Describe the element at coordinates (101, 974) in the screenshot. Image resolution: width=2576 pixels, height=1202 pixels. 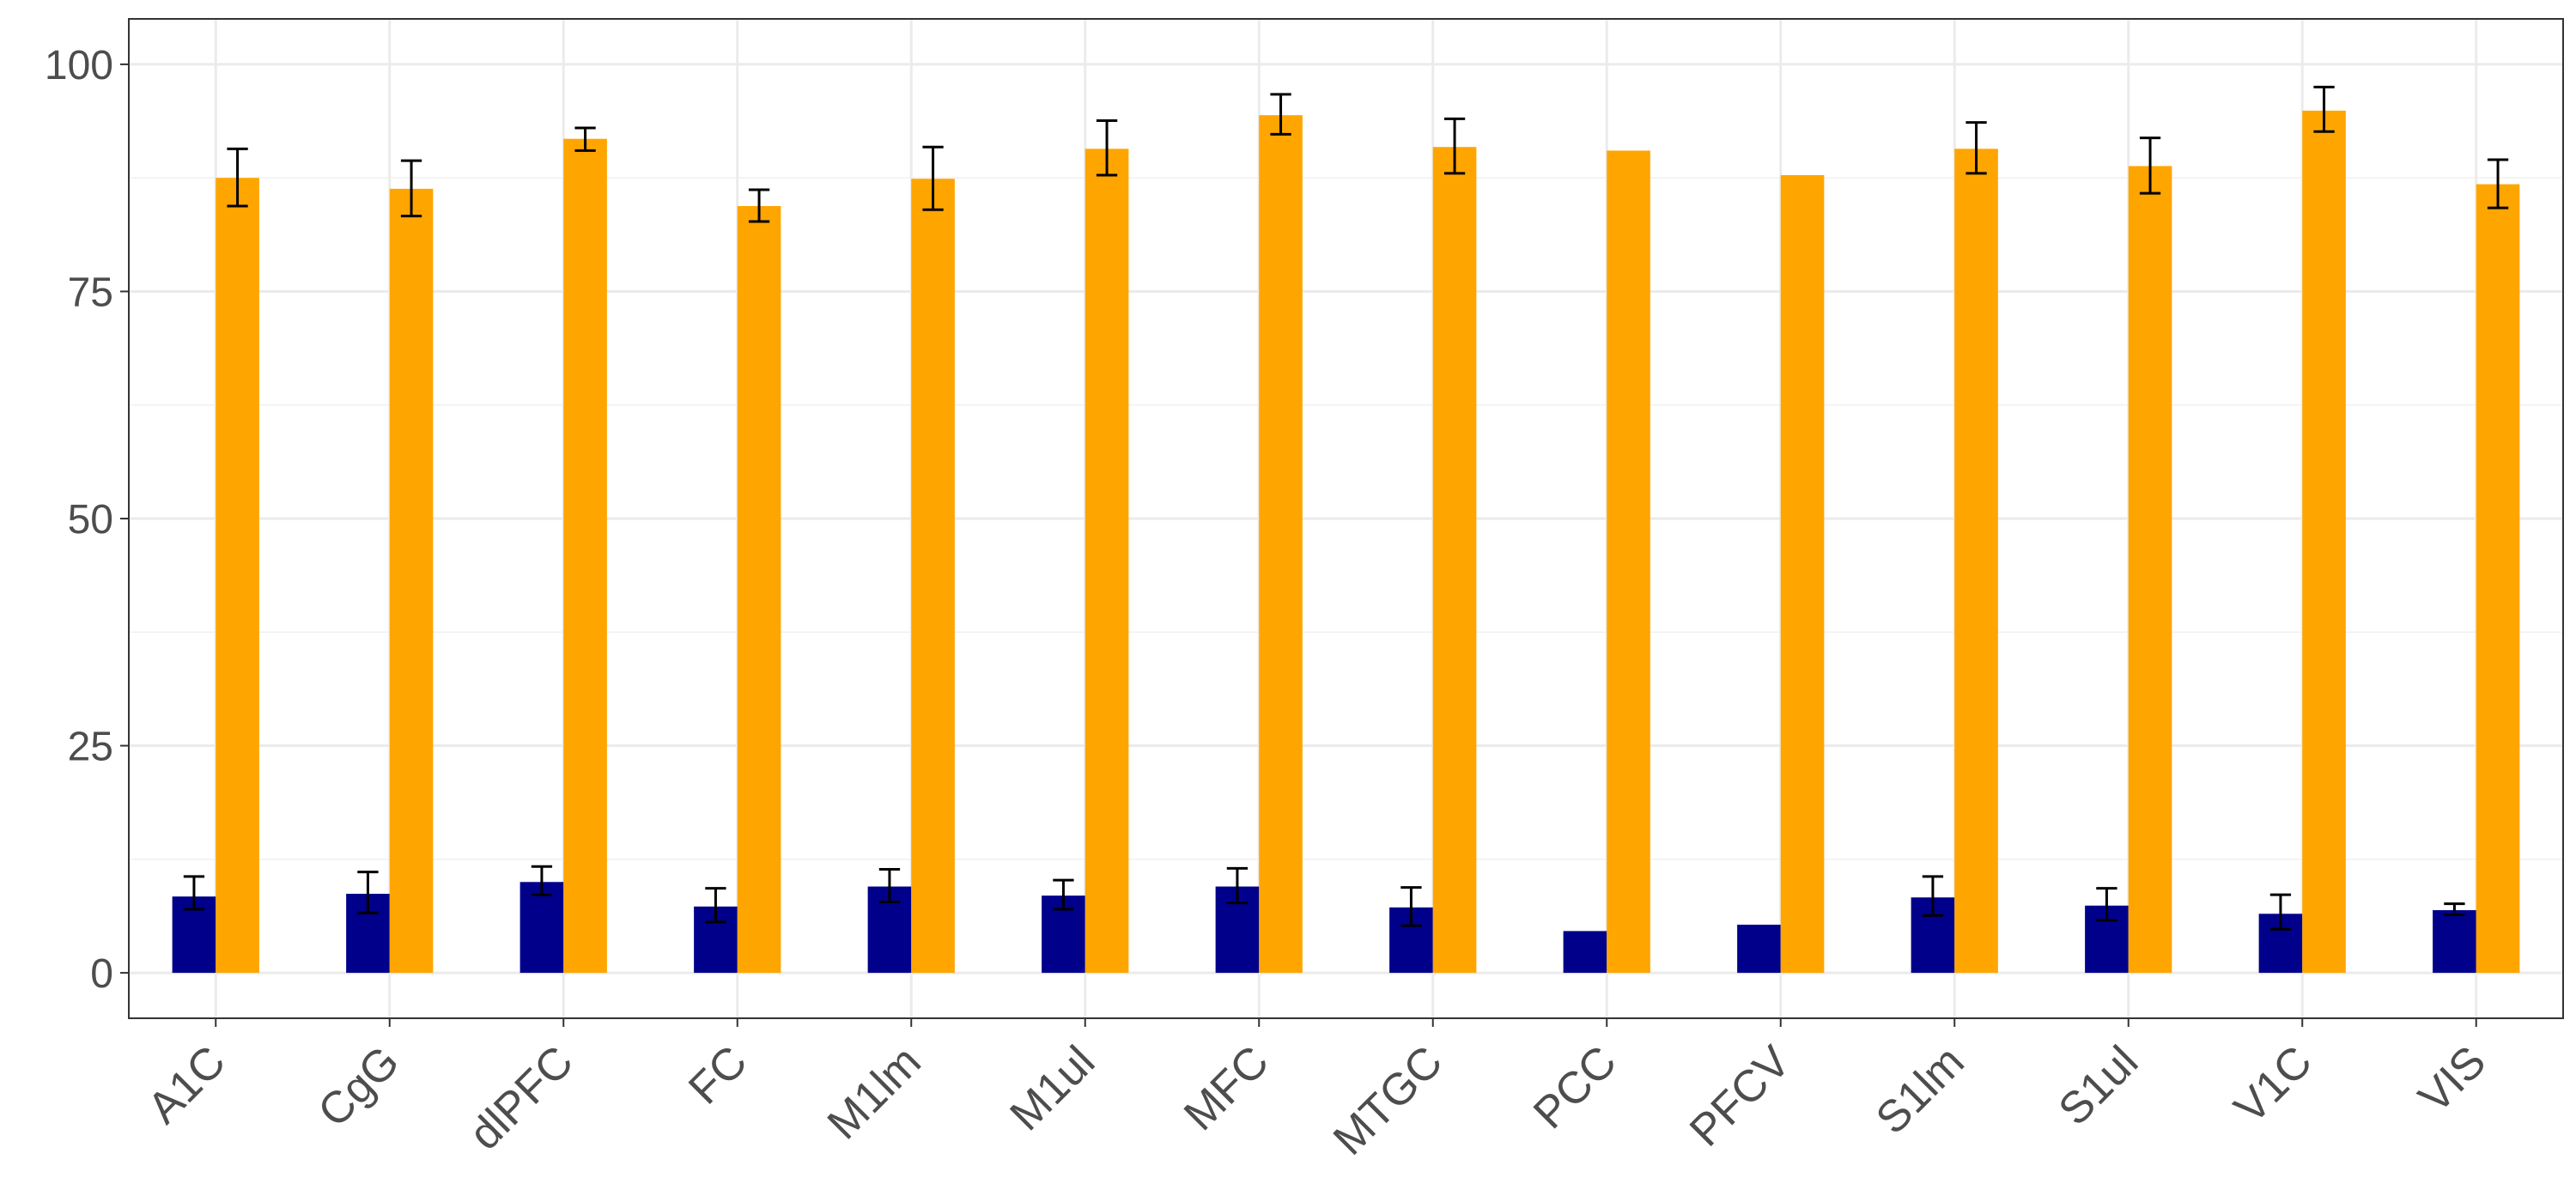
I see `y-tick-label: 0` at that location.